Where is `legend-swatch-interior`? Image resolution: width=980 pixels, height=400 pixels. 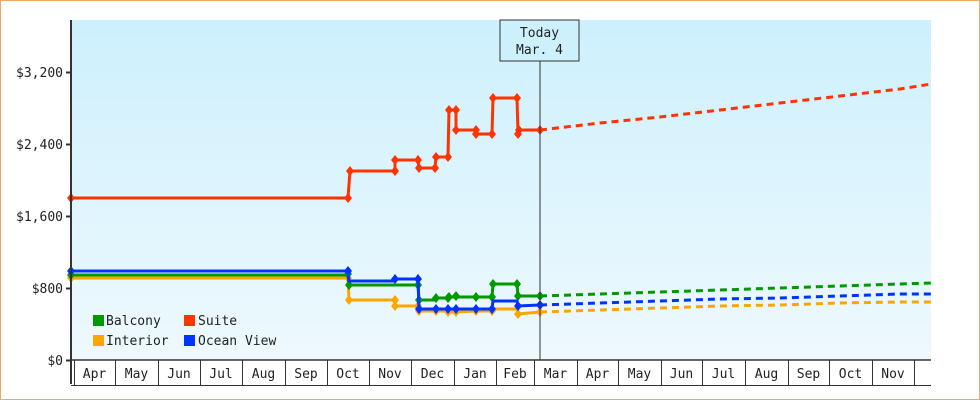
legend-swatch-interior is located at coordinates (98, 340).